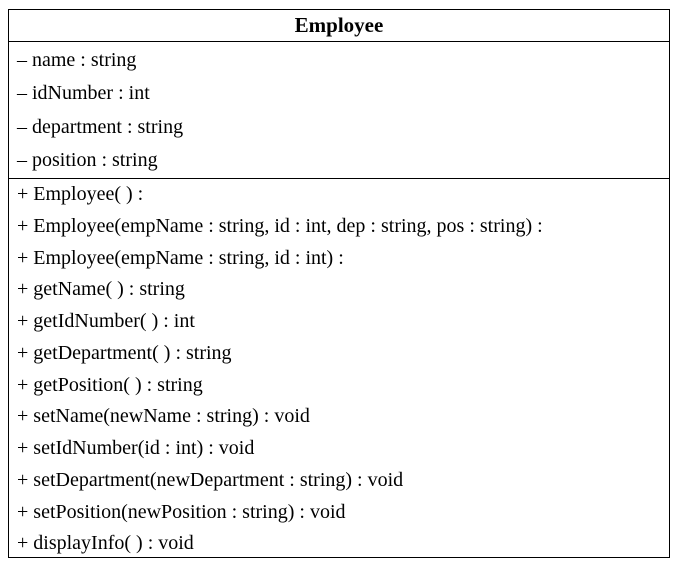 The width and height of the screenshot is (677, 568). What do you see at coordinates (180, 257) in the screenshot?
I see `operation-partial-constructor: + Employee(empName : string, id : int) :` at bounding box center [180, 257].